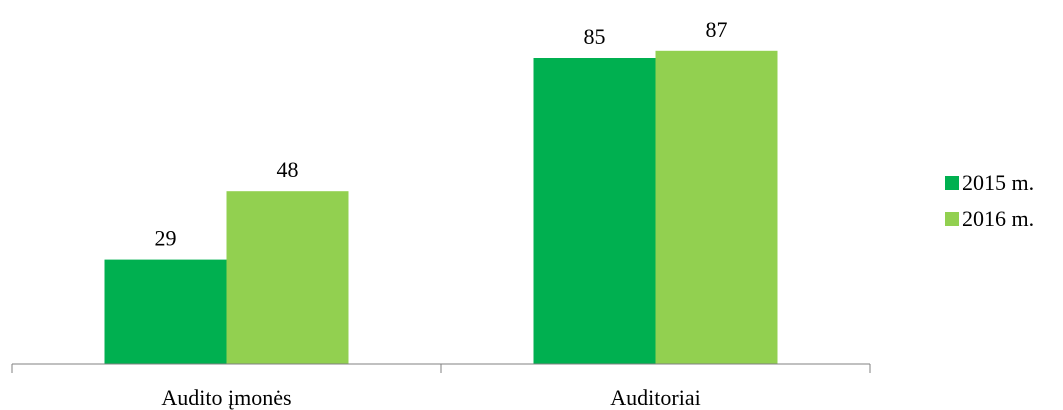  I want to click on legend: 2015 m. 2016 m., so click(989, 200).